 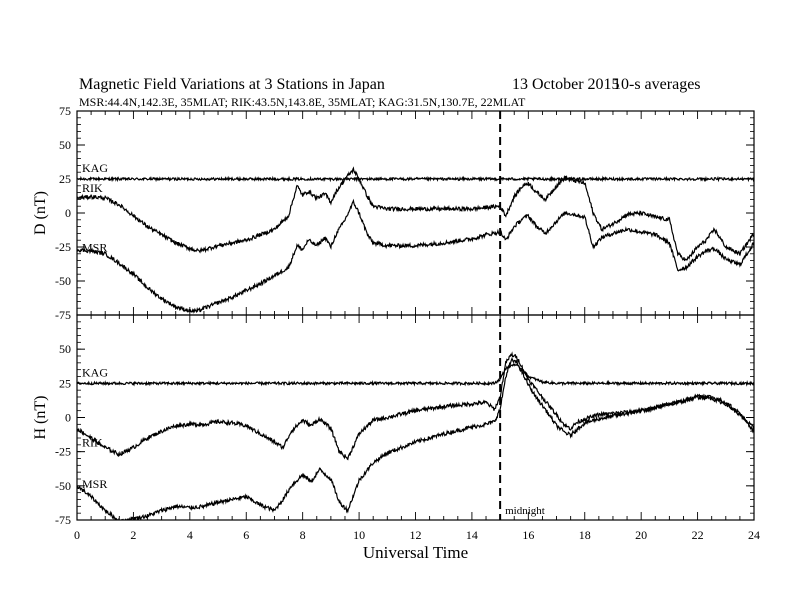 I want to click on h-ytick-label: 0, so click(x=68, y=418).